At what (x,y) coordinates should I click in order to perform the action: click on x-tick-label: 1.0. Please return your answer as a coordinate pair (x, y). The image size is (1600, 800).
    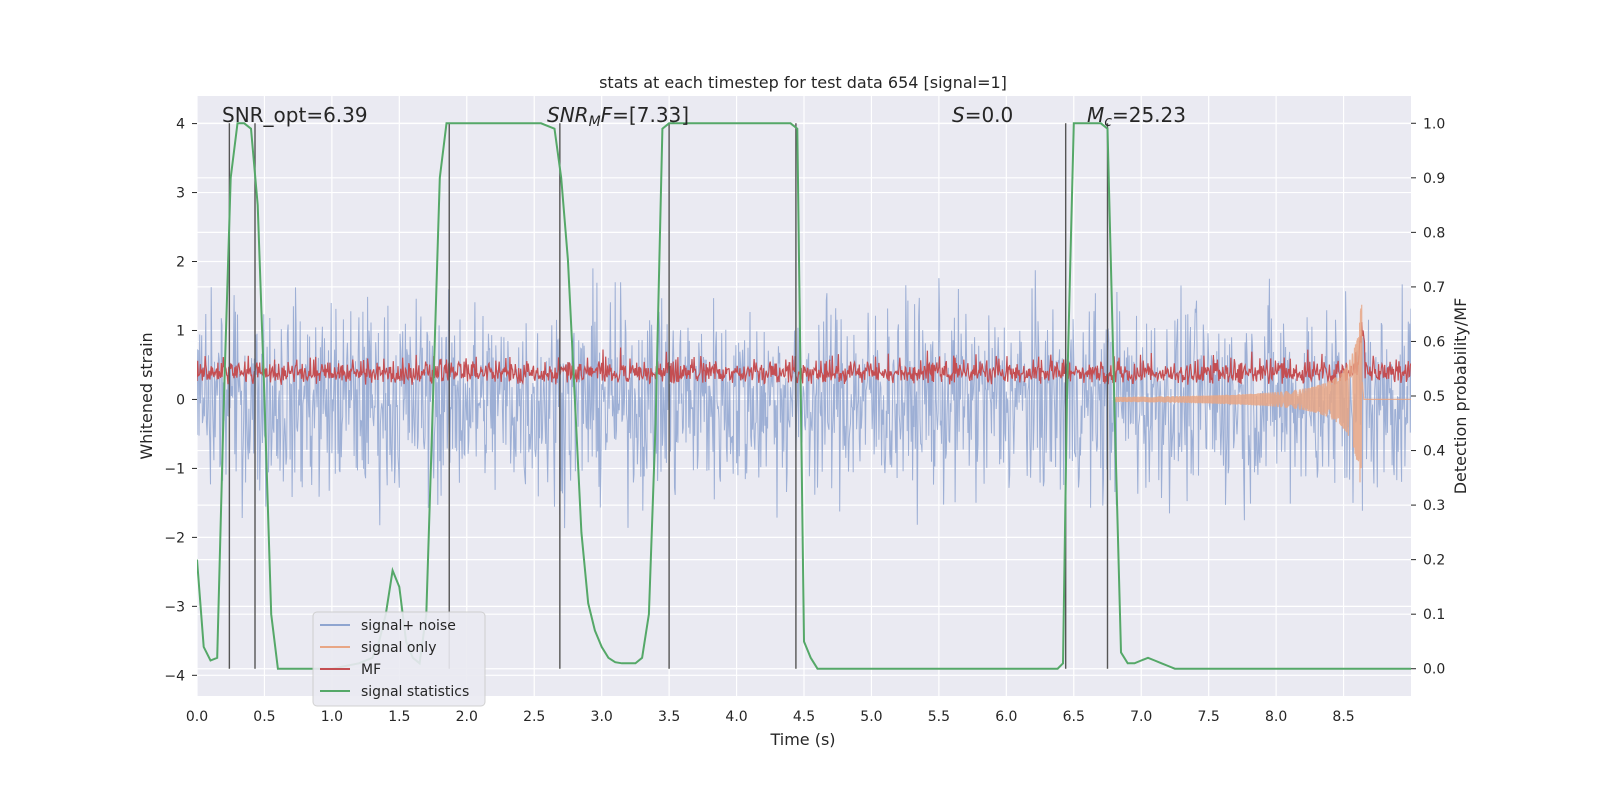
    Looking at the image, I should click on (332, 717).